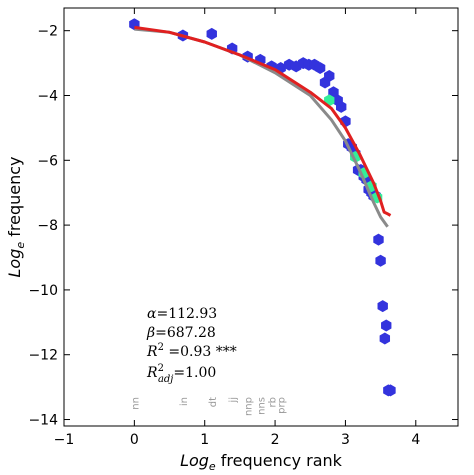 This screenshot has width=474, height=475. Describe the element at coordinates (204, 440) in the screenshot. I see `x-tick-label: 1` at that location.